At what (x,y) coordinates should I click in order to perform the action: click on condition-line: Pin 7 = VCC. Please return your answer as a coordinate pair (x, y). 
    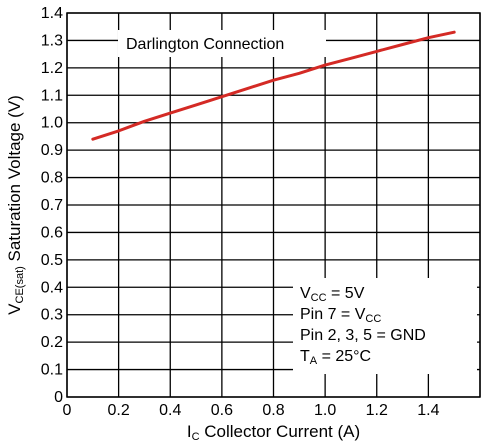
    Looking at the image, I should click on (340, 315).